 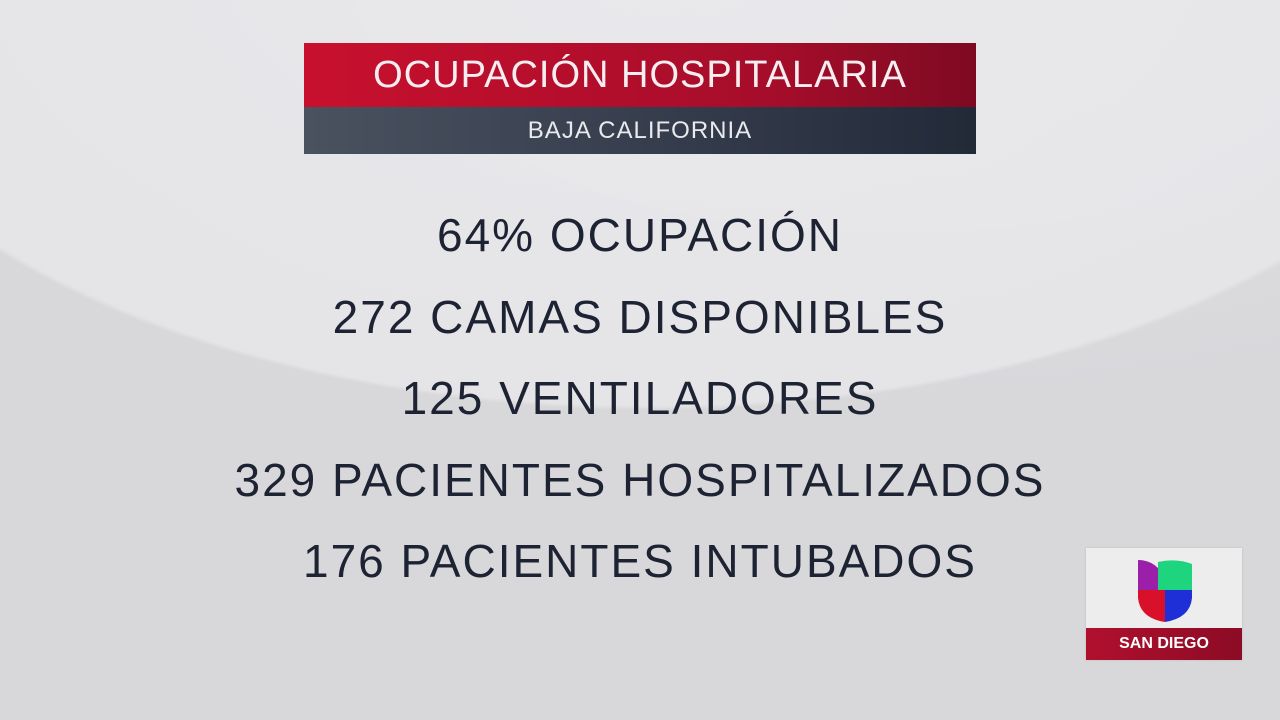 What do you see at coordinates (640, 75) in the screenshot?
I see `header-title: OCUPACIÓN HOSPITALARIA` at bounding box center [640, 75].